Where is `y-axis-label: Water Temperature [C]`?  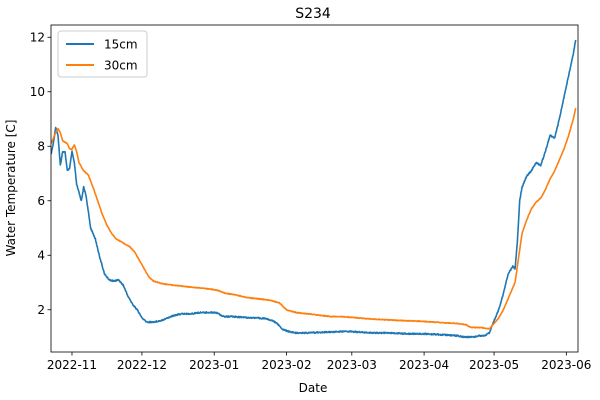
y-axis-label: Water Temperature [C] is located at coordinates (11, 188).